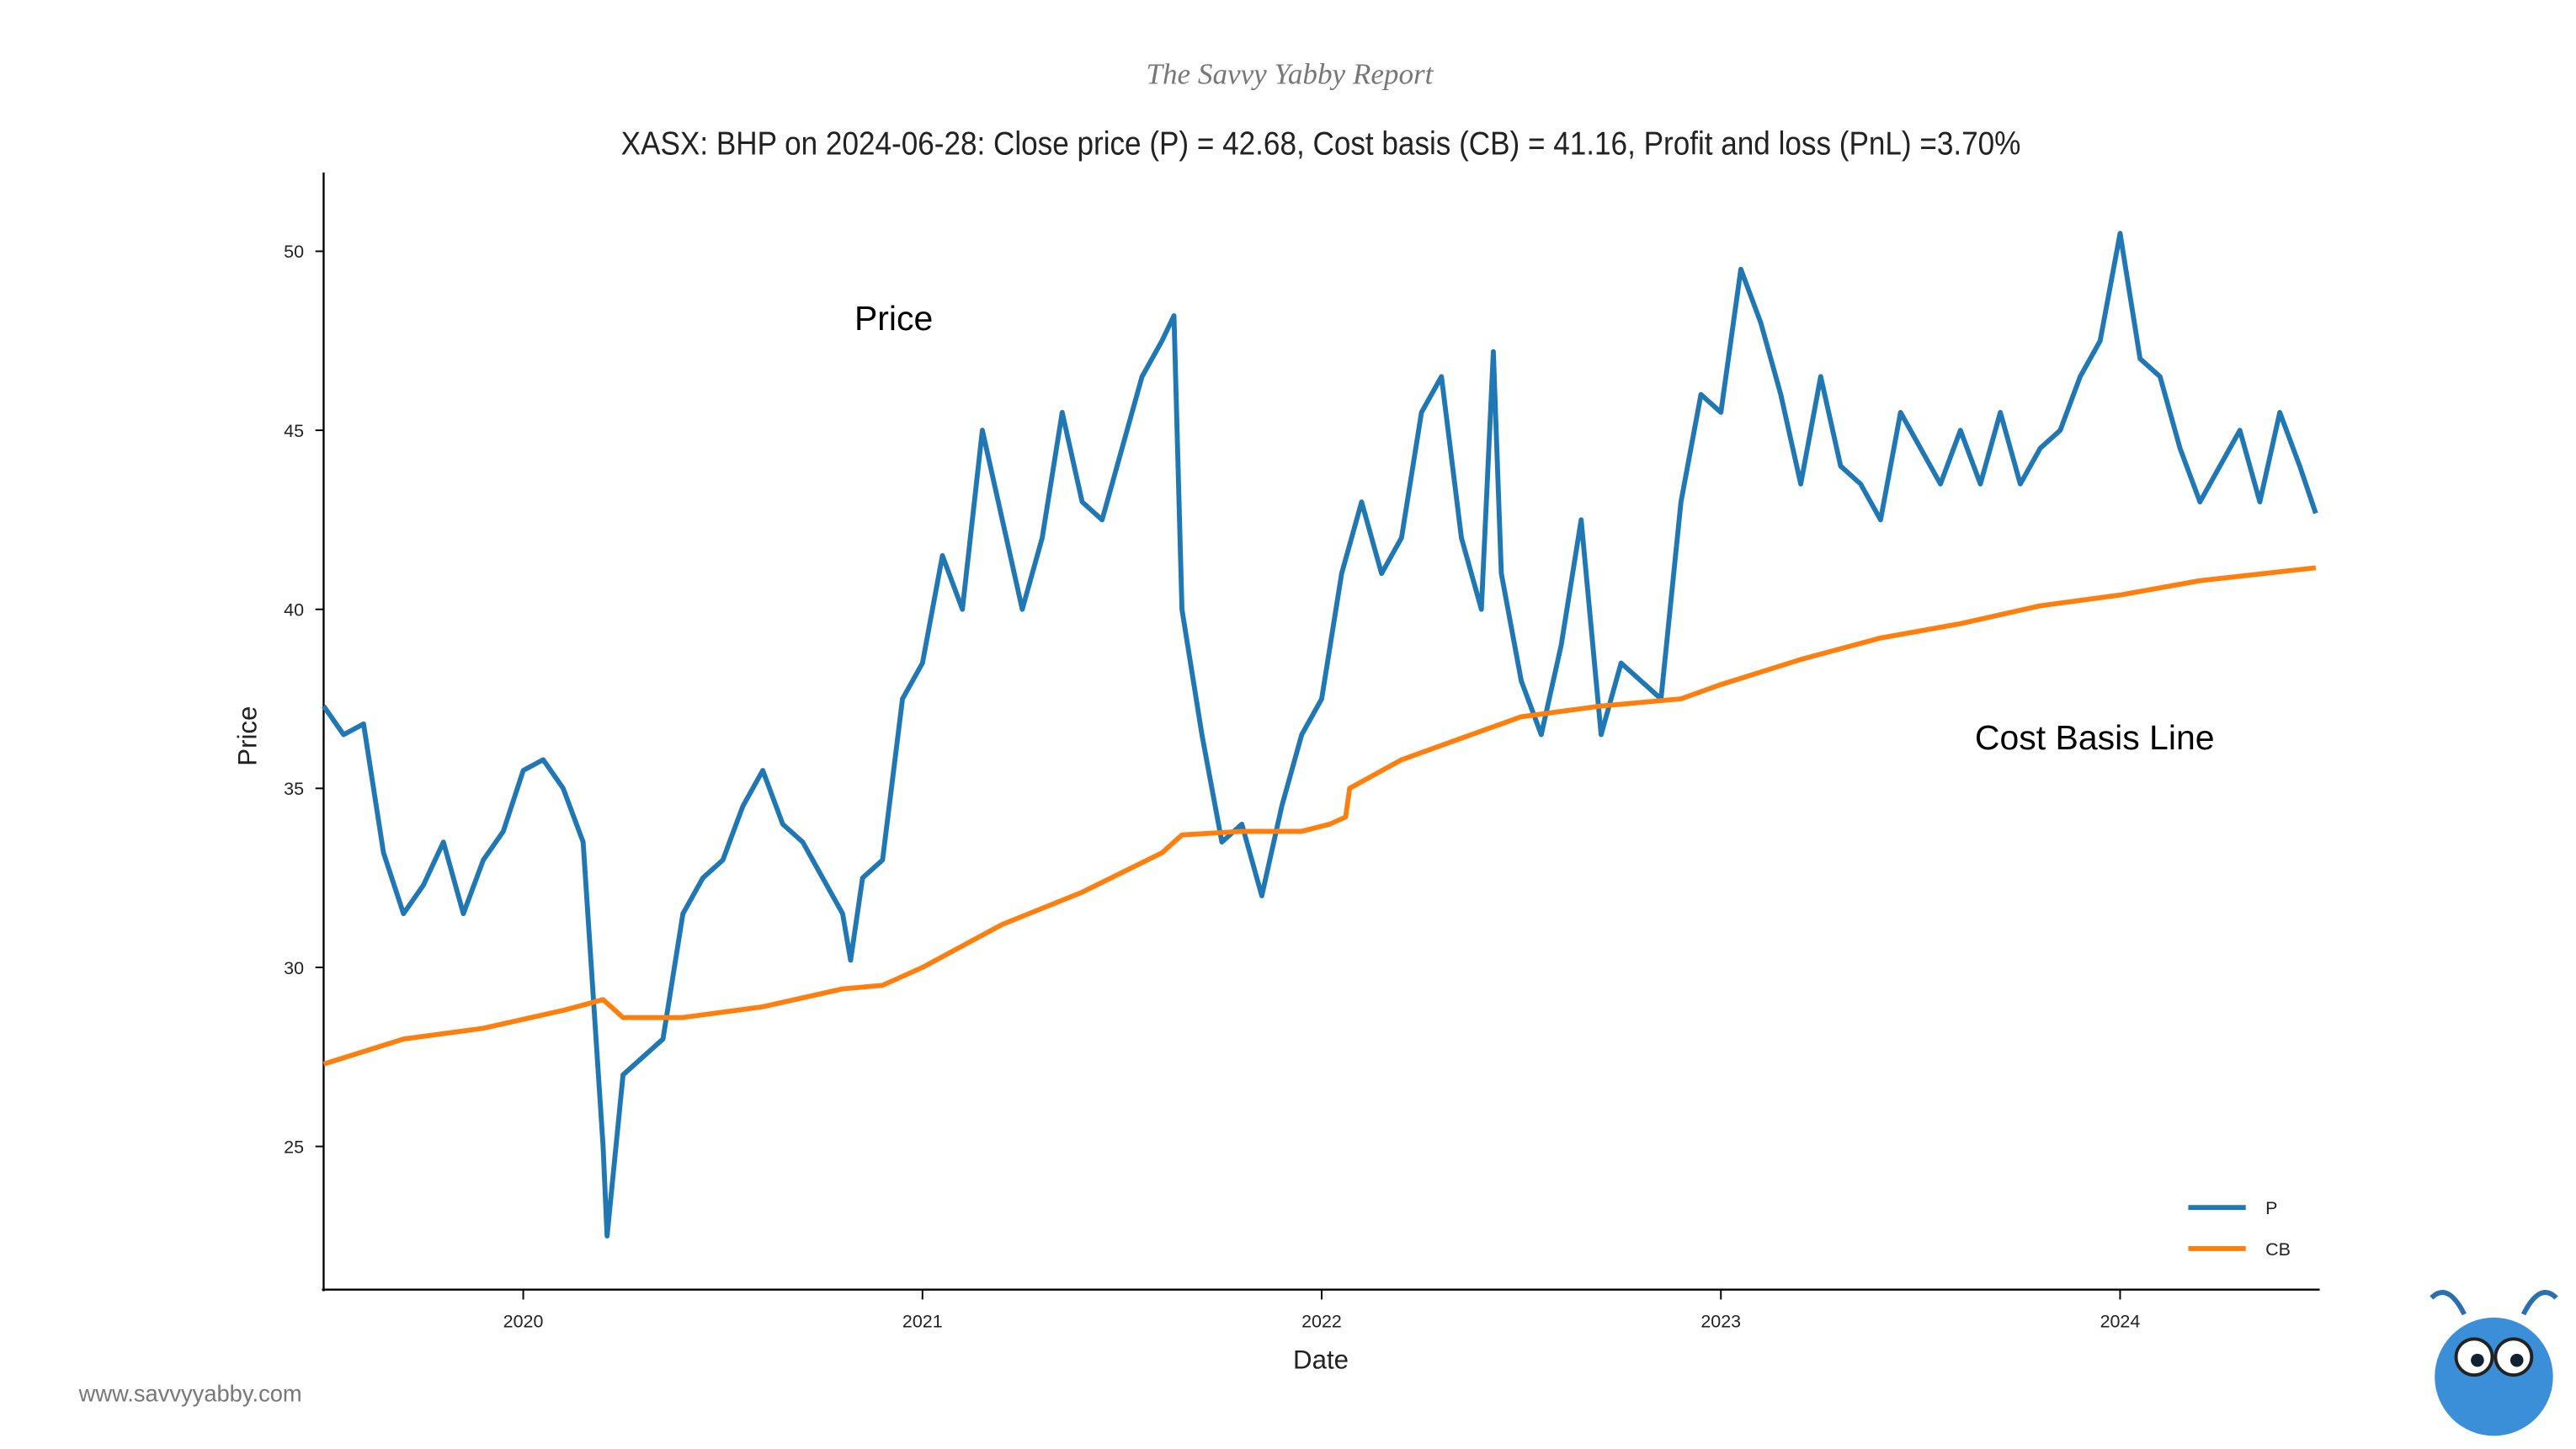  What do you see at coordinates (1721, 1322) in the screenshot?
I see `x-tick-label: 2023` at bounding box center [1721, 1322].